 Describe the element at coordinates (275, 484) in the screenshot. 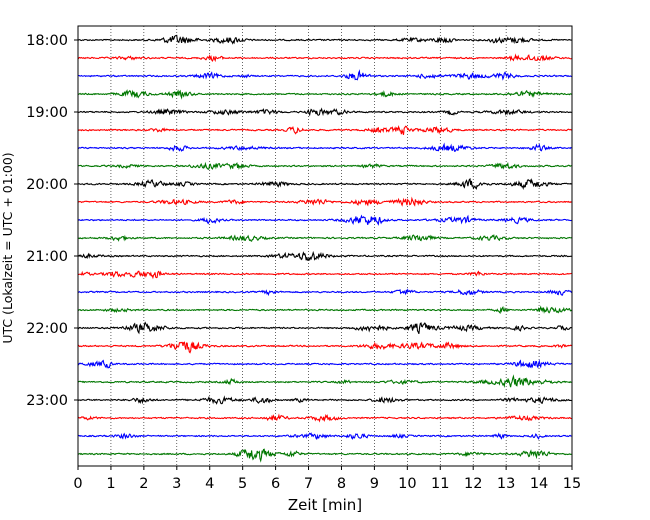

I see `x-tick-label: 6` at that location.